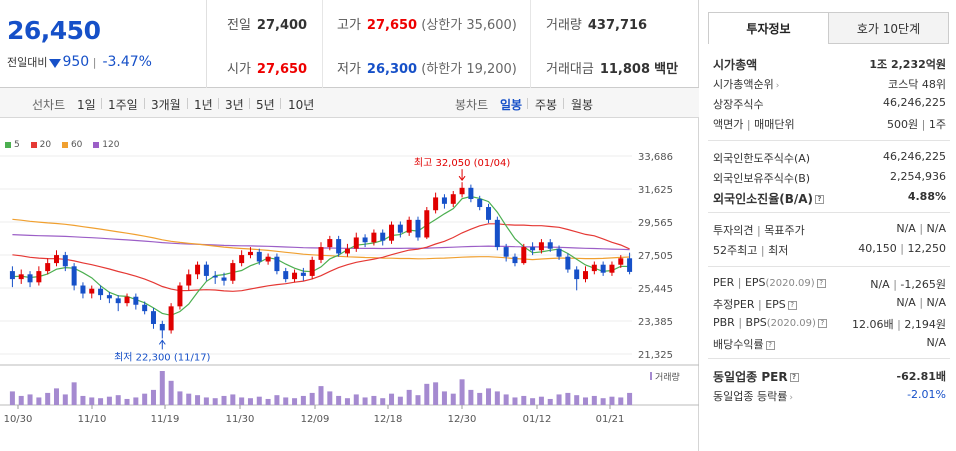  What do you see at coordinates (234, 105) in the screenshot?
I see `period-3y: 3년` at bounding box center [234, 105].